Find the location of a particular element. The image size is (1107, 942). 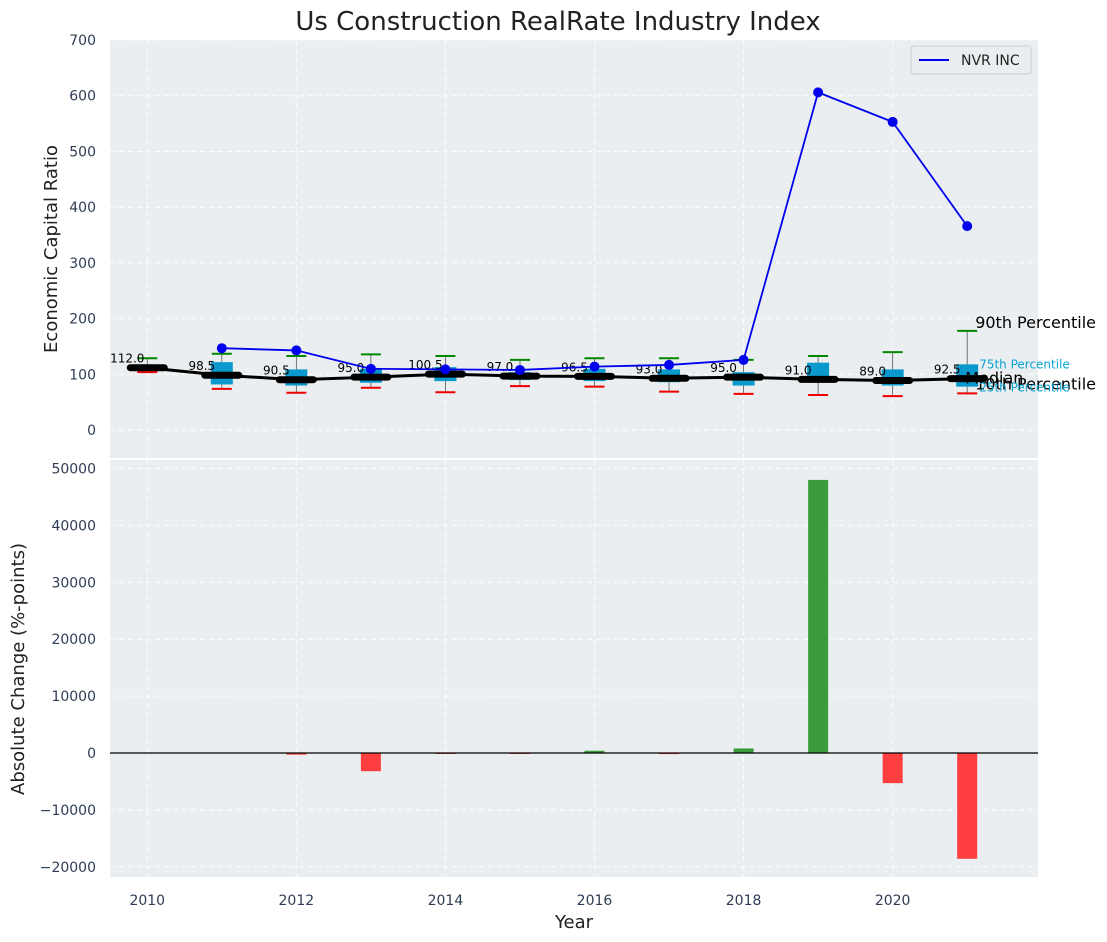

box-lower-annotation: 25th Percentile is located at coordinates (1024, 388).